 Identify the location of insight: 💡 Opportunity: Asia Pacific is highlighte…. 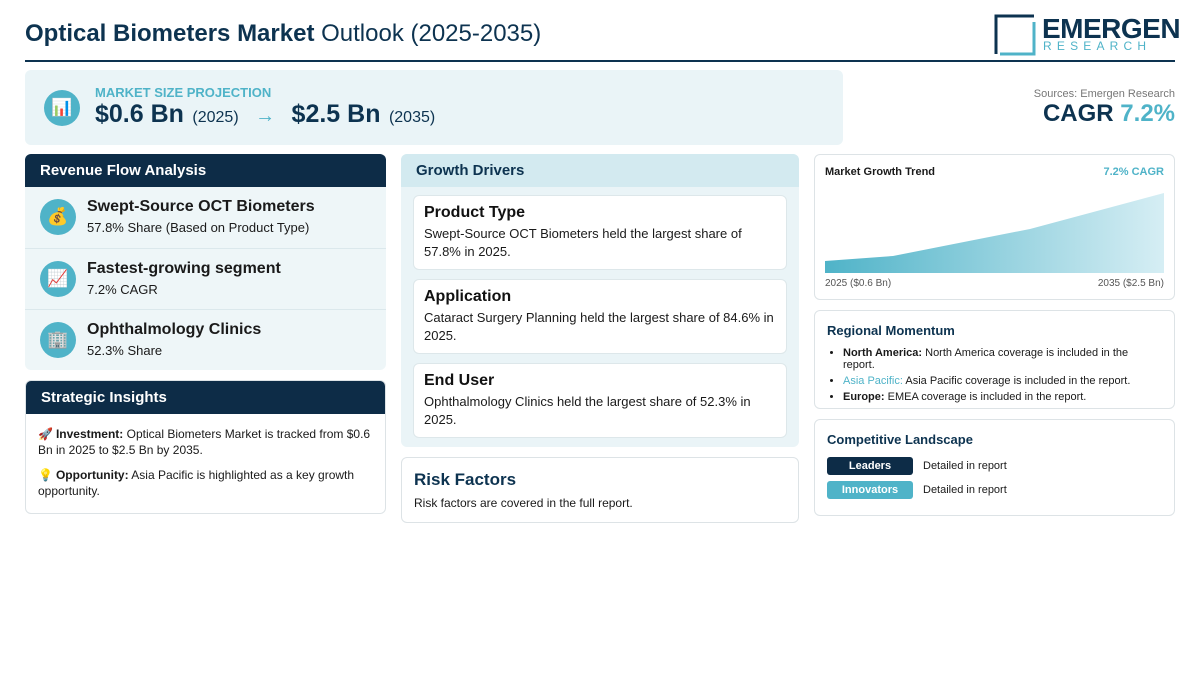
(205, 483).